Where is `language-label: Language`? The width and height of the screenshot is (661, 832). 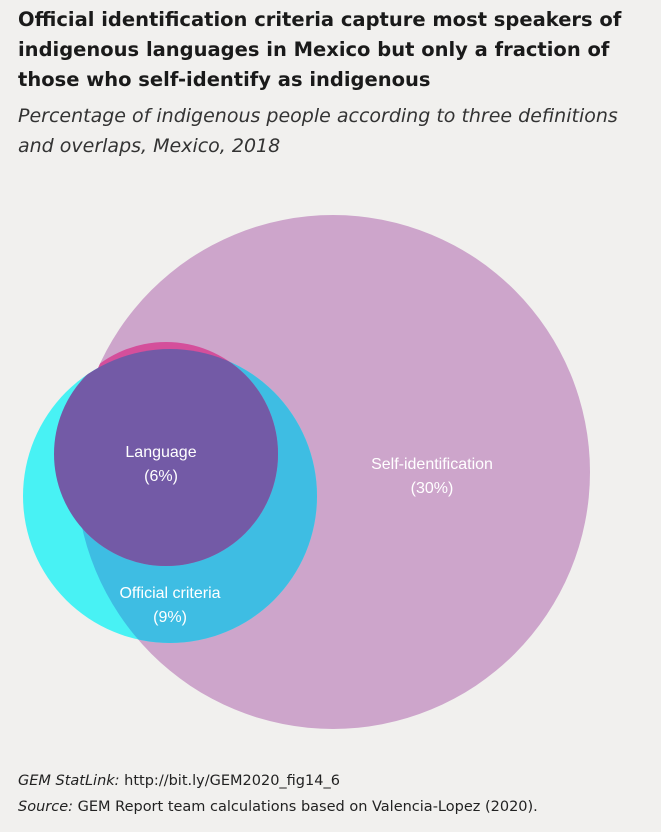
language-label: Language is located at coordinates (160, 452).